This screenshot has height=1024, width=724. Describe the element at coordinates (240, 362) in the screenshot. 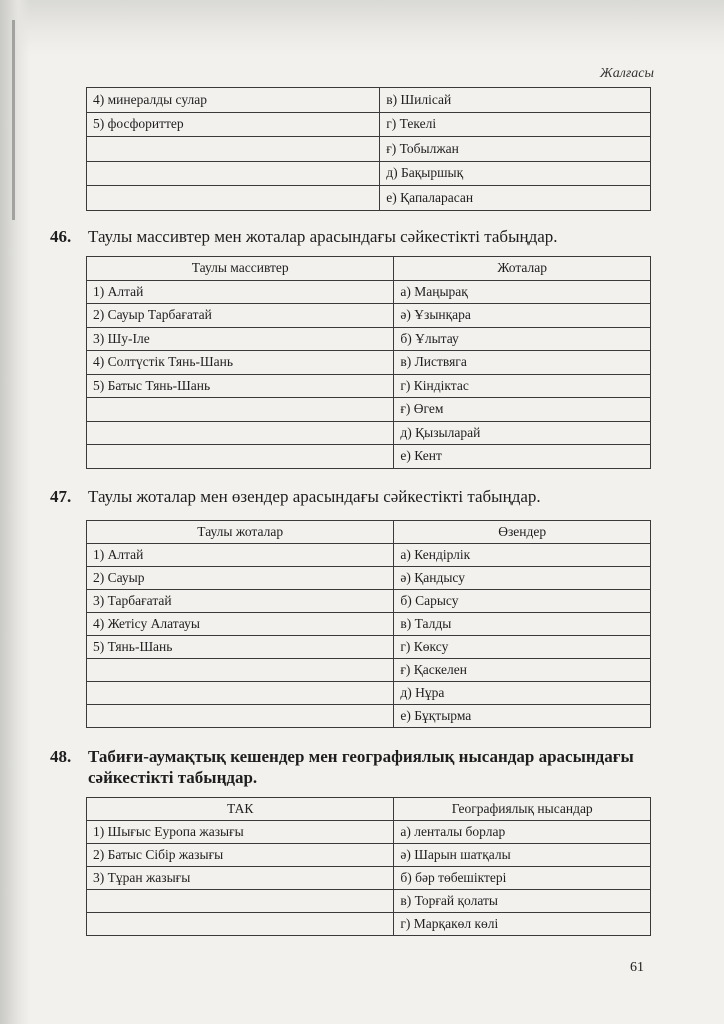

I see `left-cell: 4) Солтүстік Тянь-Шань` at that location.